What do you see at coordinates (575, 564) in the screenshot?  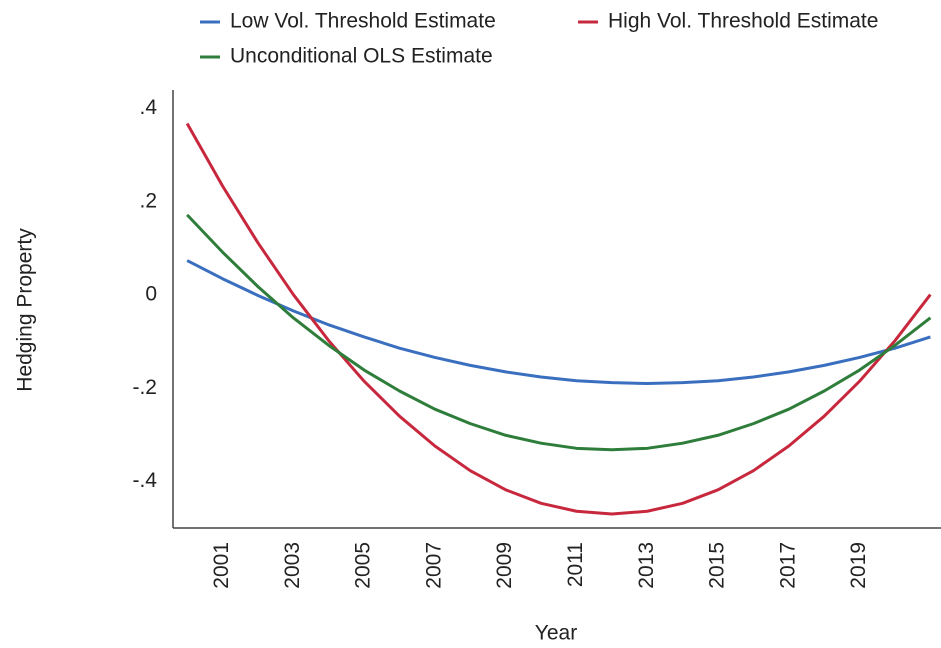 I see `x-tick-label: 2011` at bounding box center [575, 564].